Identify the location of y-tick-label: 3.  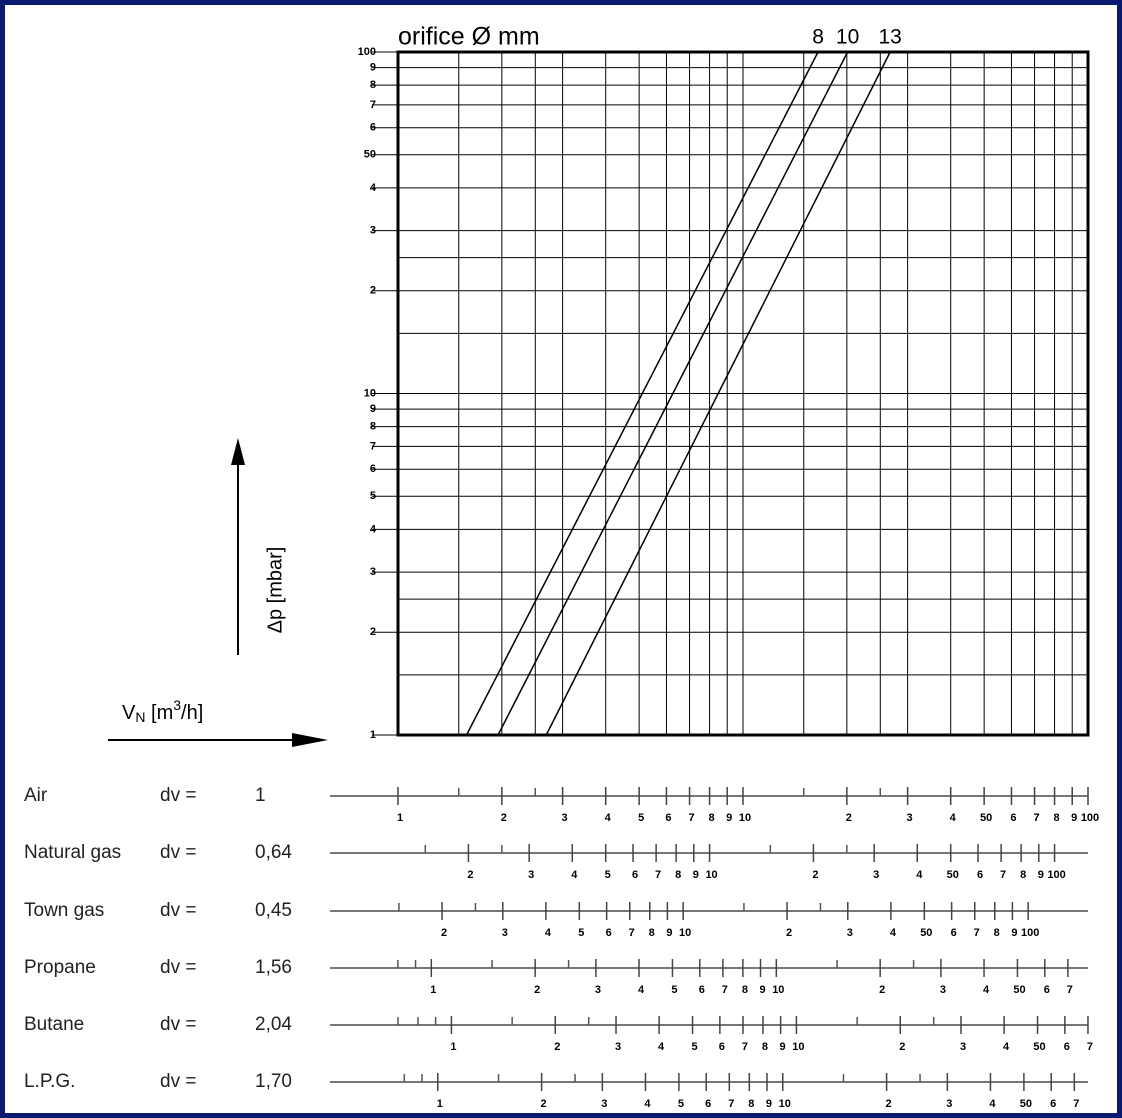
(373, 572).